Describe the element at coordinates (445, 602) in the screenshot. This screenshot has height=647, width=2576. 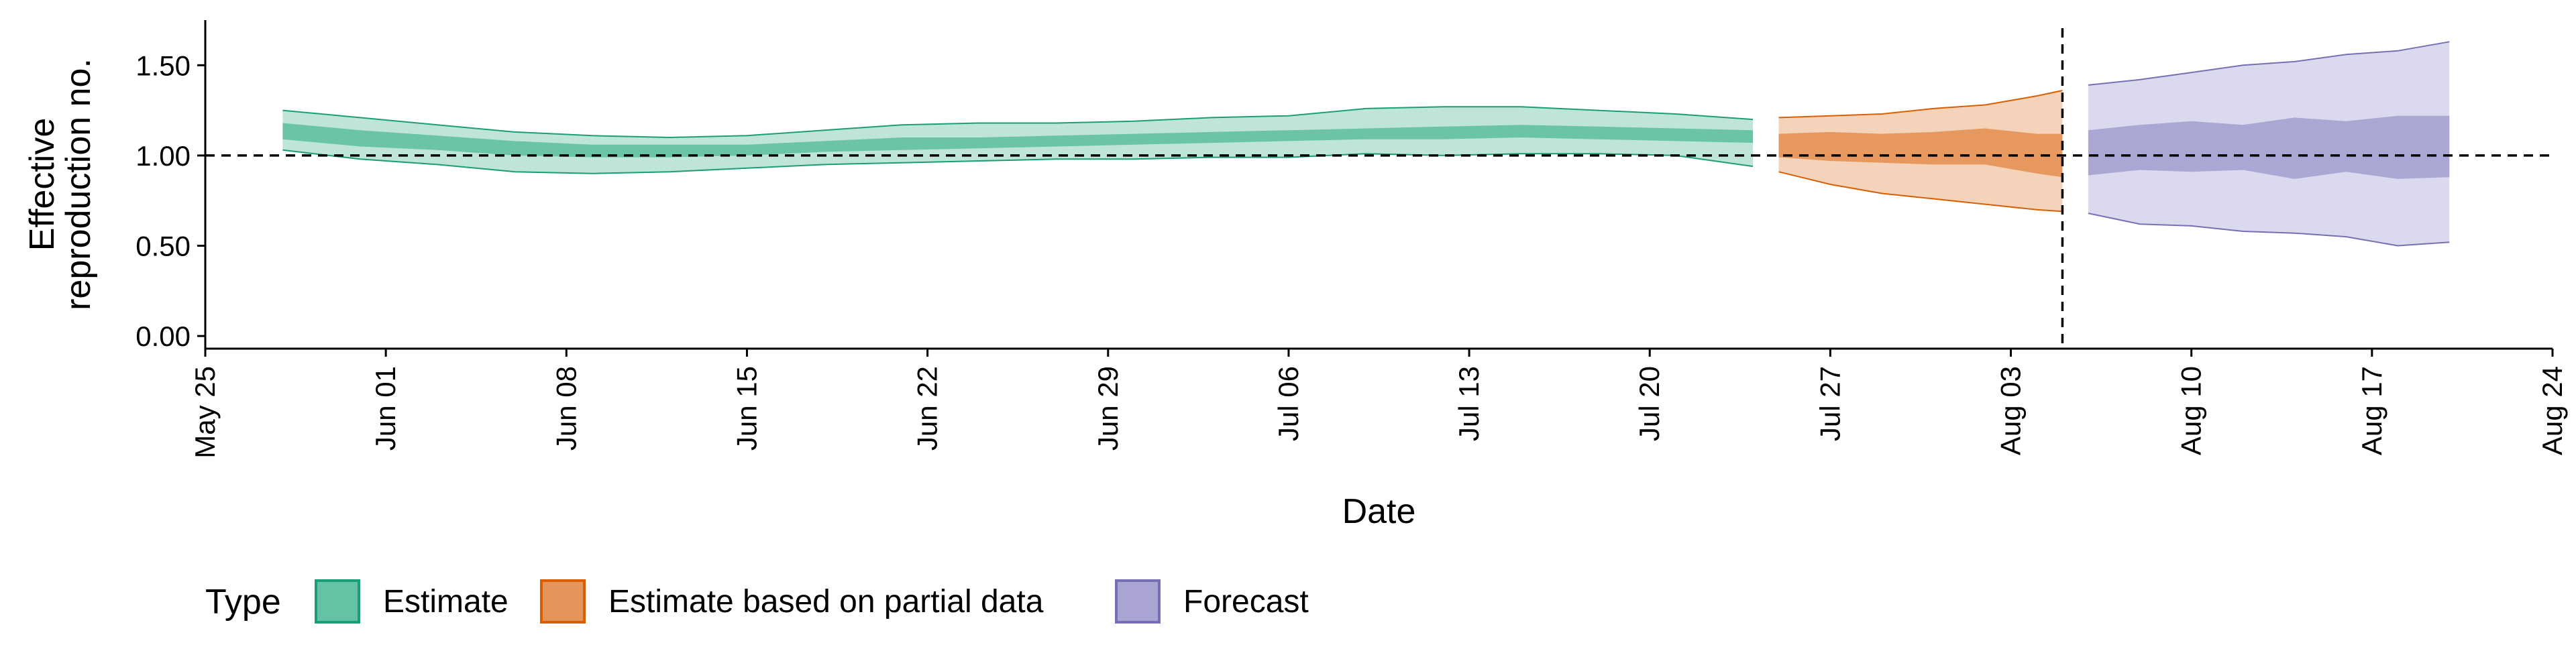
I see `legend-label: Estimate` at that location.